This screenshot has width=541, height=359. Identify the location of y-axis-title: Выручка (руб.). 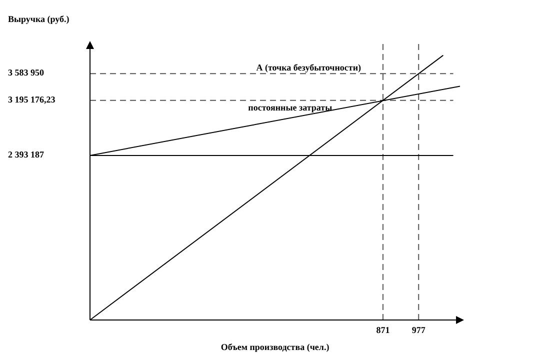
(39, 19).